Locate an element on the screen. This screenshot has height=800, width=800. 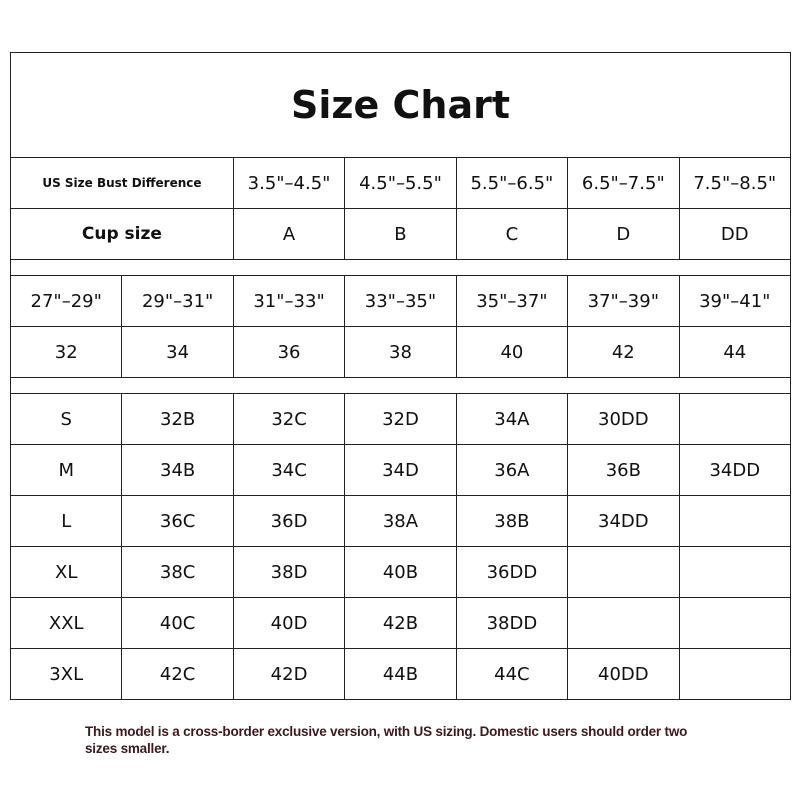
size-label-cell: S is located at coordinates (66, 419).